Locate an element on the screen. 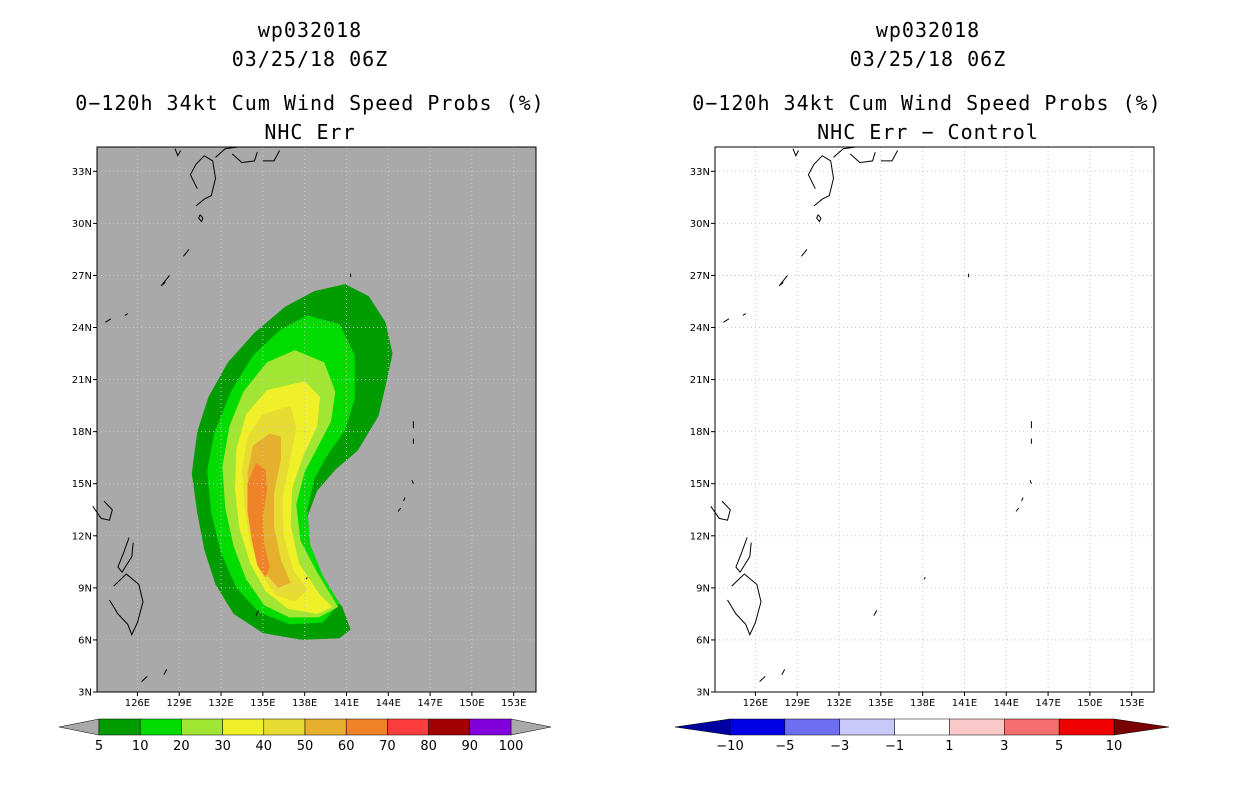  chart-title-left: 0−120h 34kt Cum Wind Speed Probs (%) is located at coordinates (310, 103).